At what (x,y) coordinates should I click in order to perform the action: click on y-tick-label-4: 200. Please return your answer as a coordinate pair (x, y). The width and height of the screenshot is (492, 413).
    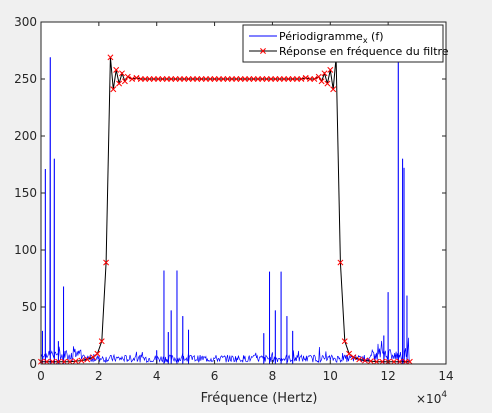
    Looking at the image, I should click on (25, 136).